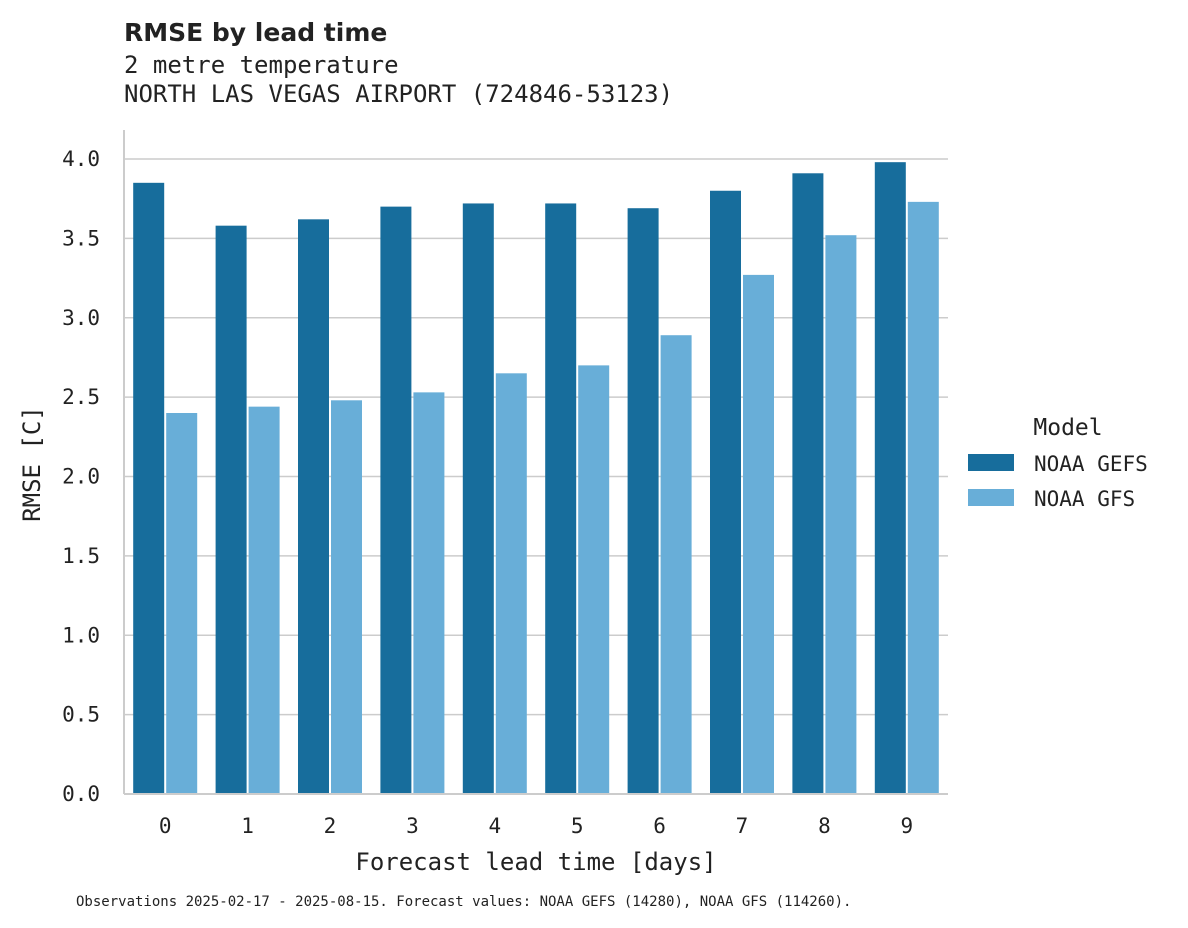 The height and width of the screenshot is (928, 1188). Describe the element at coordinates (81, 635) in the screenshot. I see `y-tick-label: 1.0` at that location.